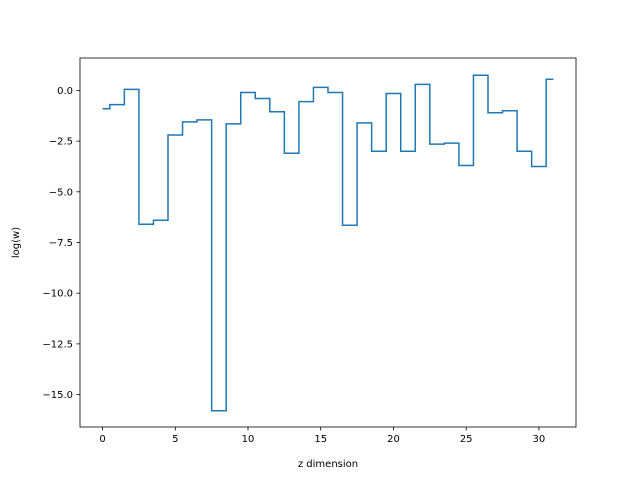 Image resolution: width=640 pixels, height=480 pixels. What do you see at coordinates (57, 294) in the screenshot?
I see `y-tick-label: −10.0` at bounding box center [57, 294].